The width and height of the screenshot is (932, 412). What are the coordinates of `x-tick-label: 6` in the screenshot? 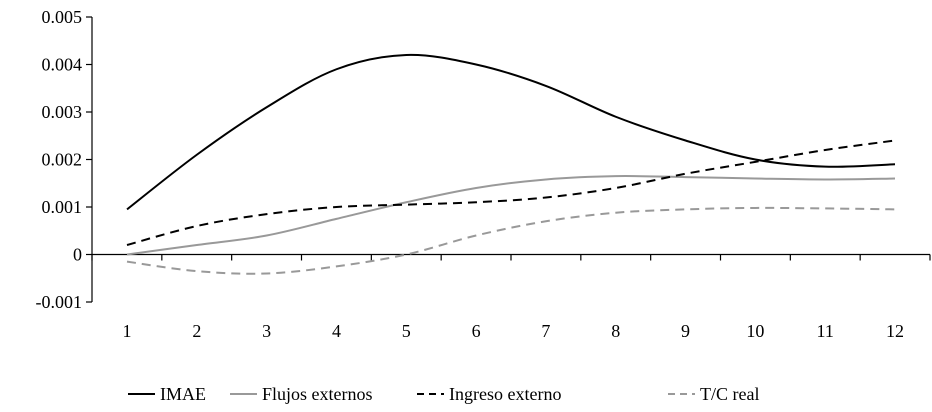 It's located at (476, 331).